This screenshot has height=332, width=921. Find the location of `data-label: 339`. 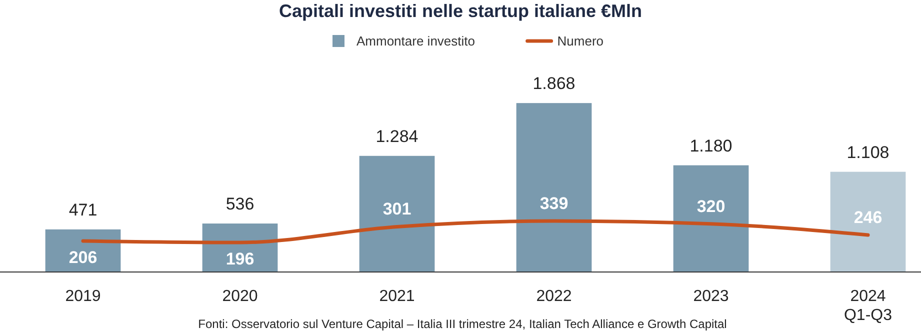

data-label: 339 is located at coordinates (554, 203).